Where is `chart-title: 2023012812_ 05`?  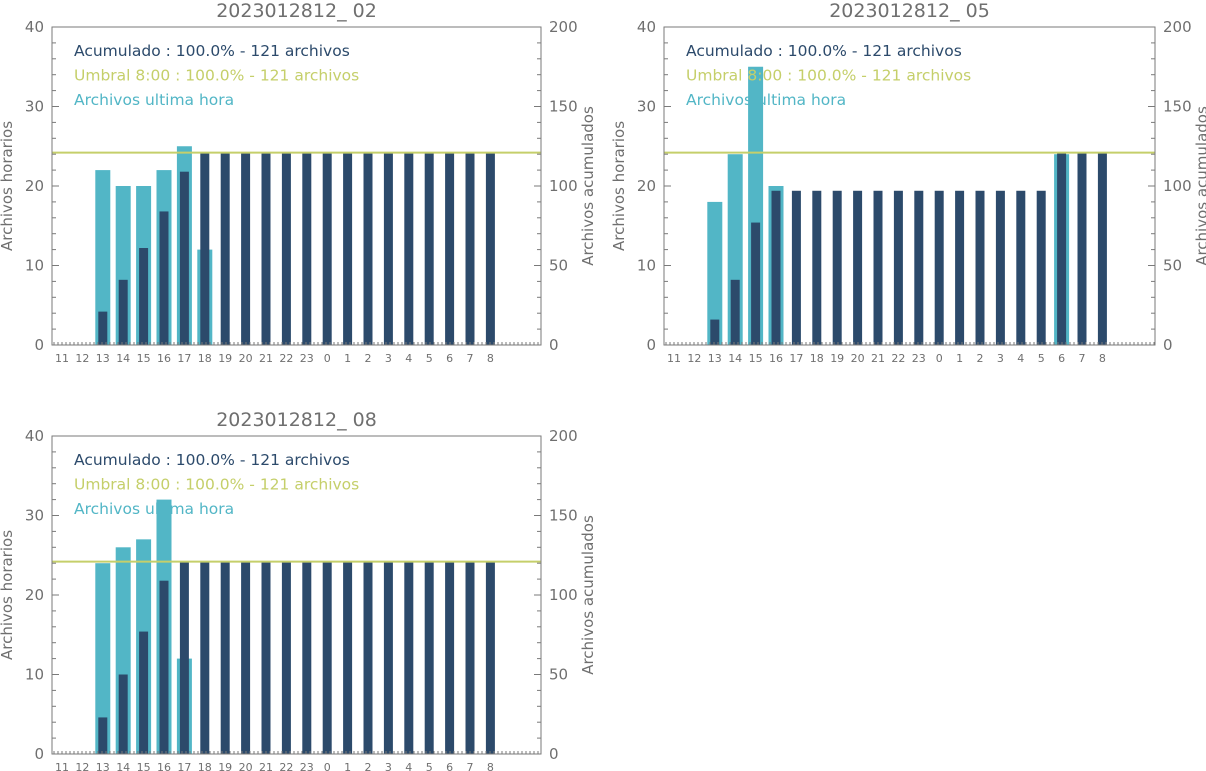 chart-title: 2023012812_ 05 is located at coordinates (909, 11).